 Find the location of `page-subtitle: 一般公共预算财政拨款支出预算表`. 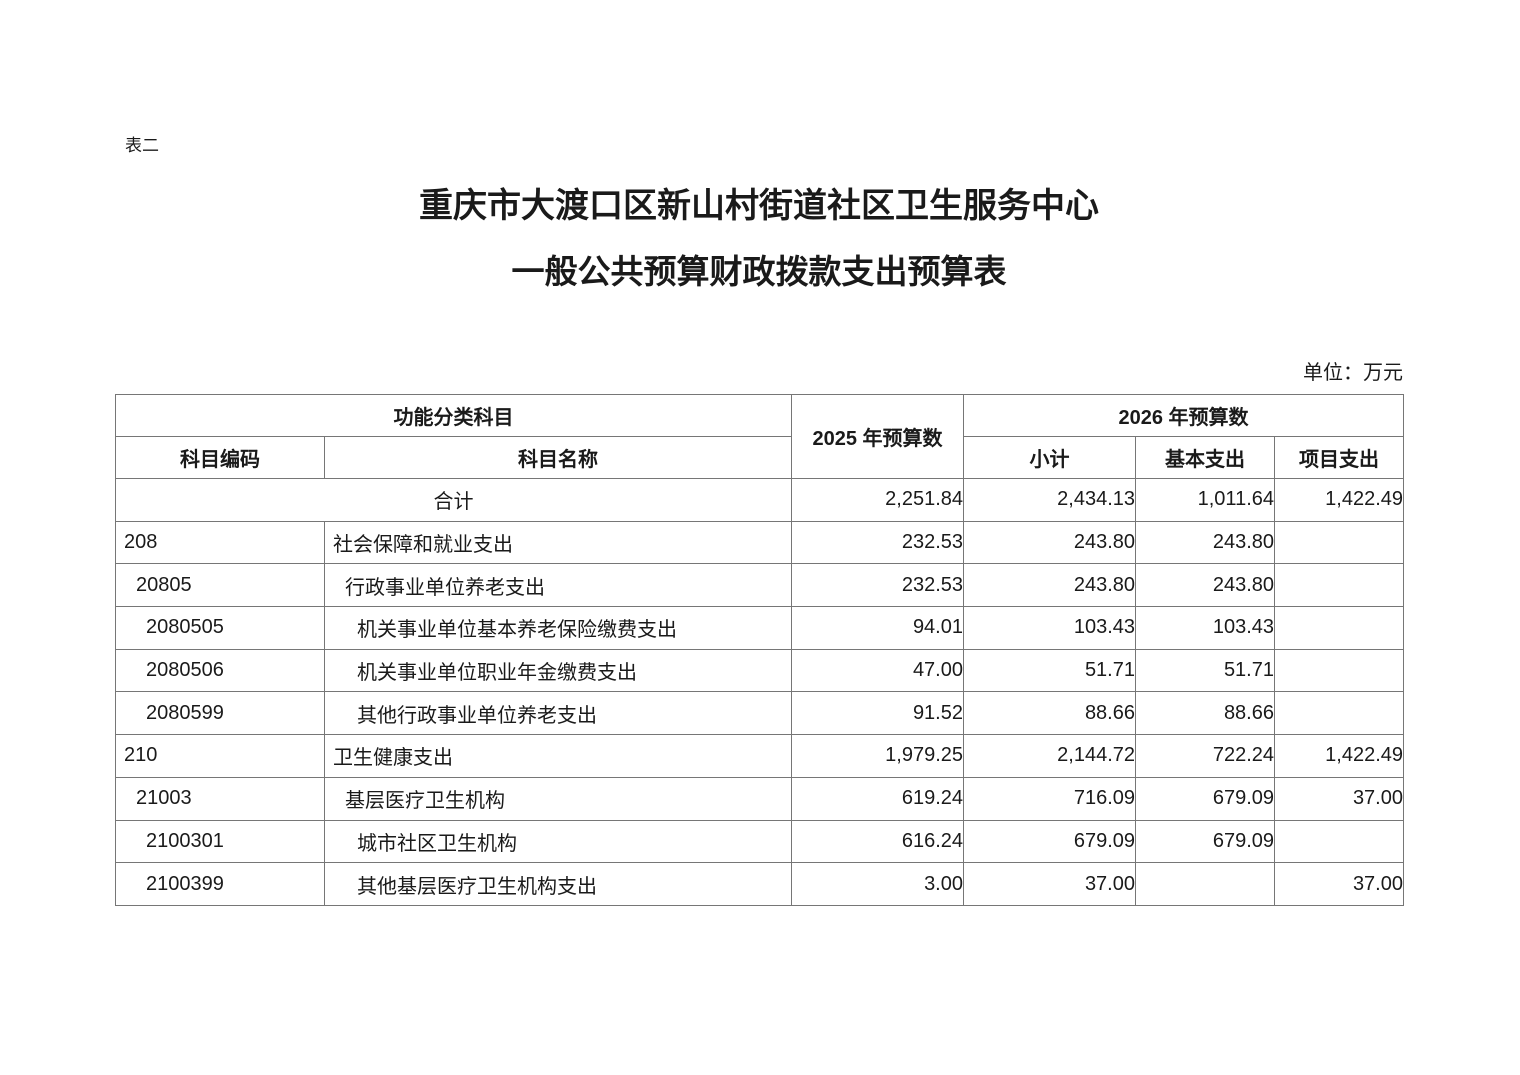

page-subtitle: 一般公共预算财政拨款支出预算表 is located at coordinates (759, 271).